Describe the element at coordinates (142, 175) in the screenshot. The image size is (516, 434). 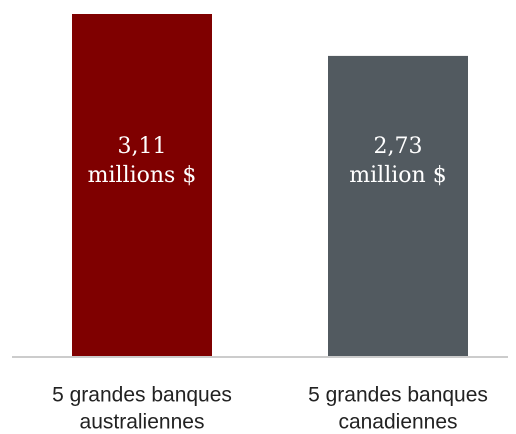
I see `bar-1-value-label-line-2: millions $` at that location.